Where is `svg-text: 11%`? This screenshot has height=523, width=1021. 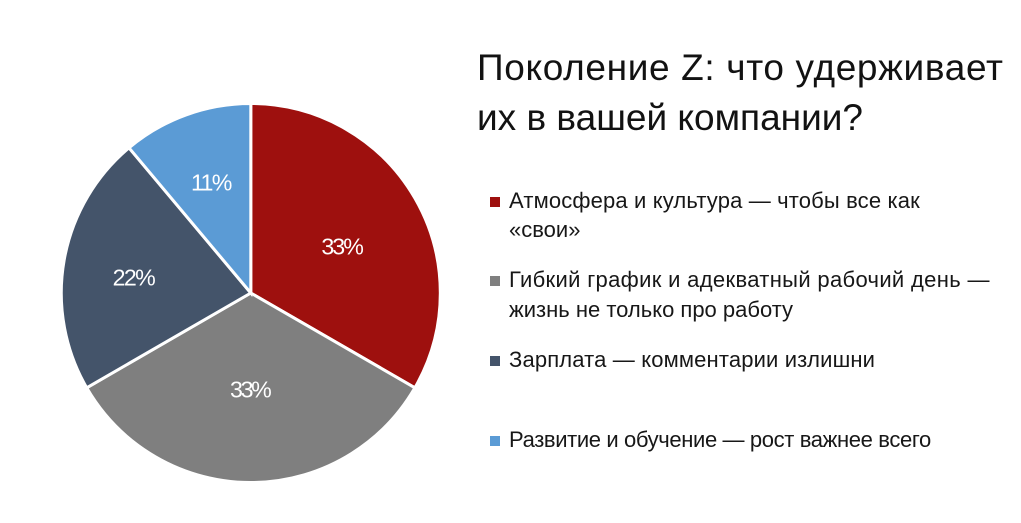
svg-text: 11% is located at coordinates (211, 183).